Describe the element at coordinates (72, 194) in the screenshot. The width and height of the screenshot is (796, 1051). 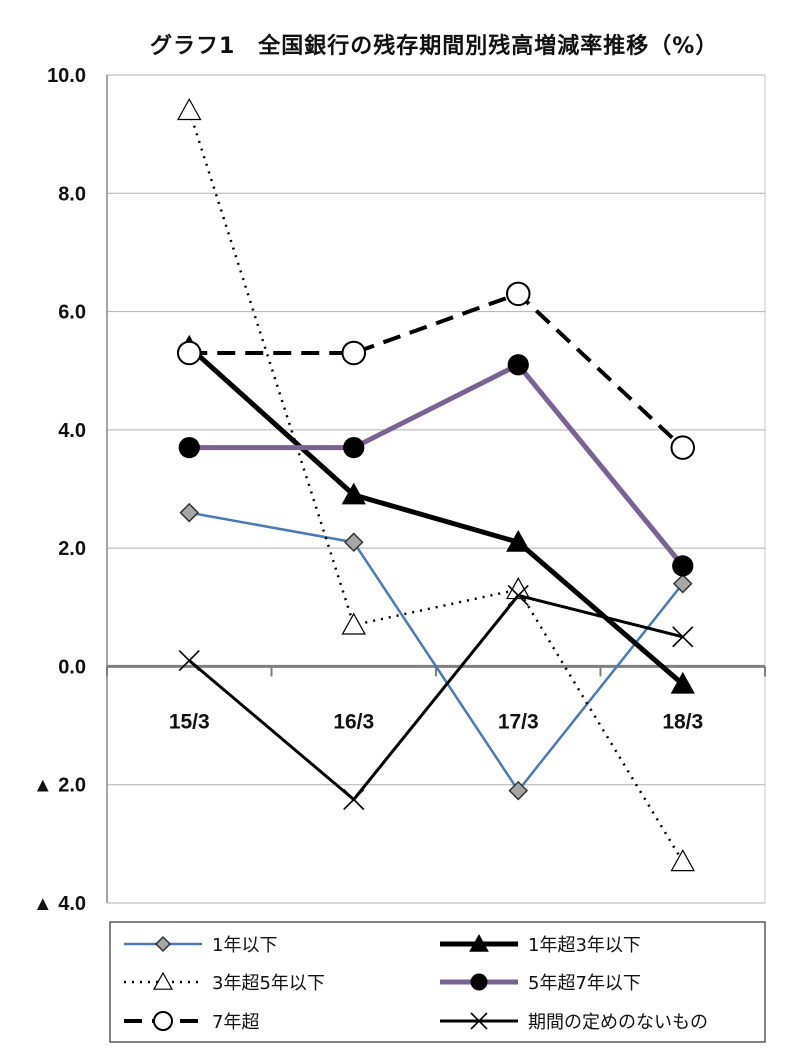
I see `y-tick-label: 8.0` at that location.